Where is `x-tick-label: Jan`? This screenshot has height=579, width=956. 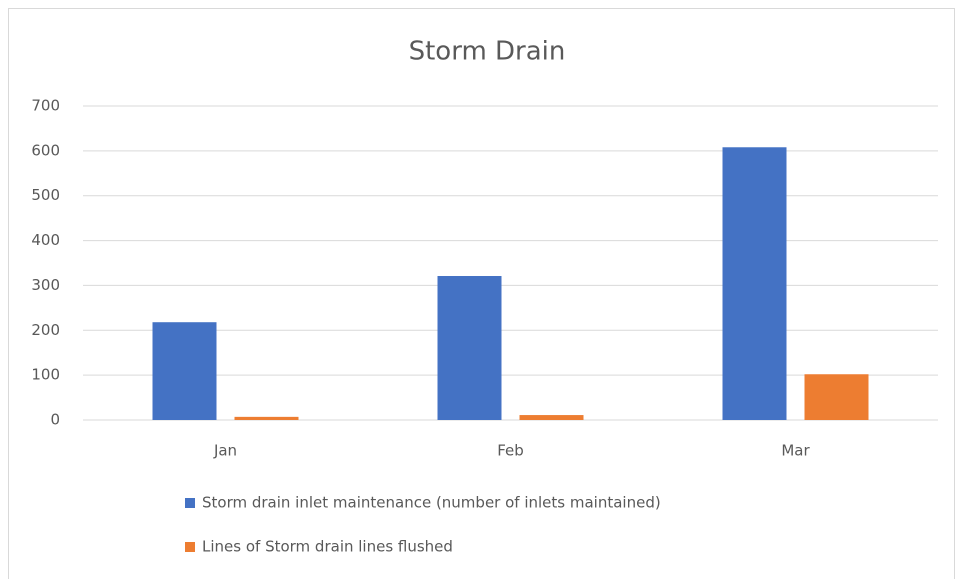 x-tick-label: Jan is located at coordinates (225, 451).